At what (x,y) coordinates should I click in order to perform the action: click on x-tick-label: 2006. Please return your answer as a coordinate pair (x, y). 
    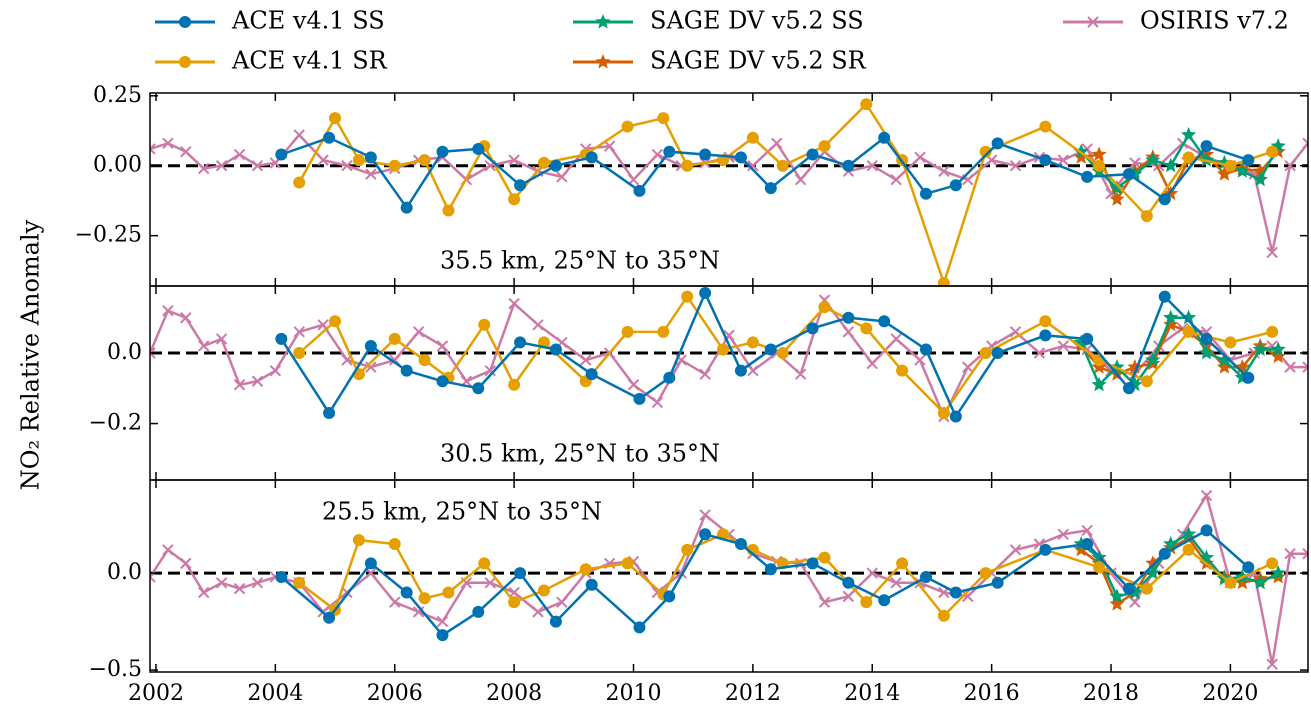
    Looking at the image, I should click on (395, 693).